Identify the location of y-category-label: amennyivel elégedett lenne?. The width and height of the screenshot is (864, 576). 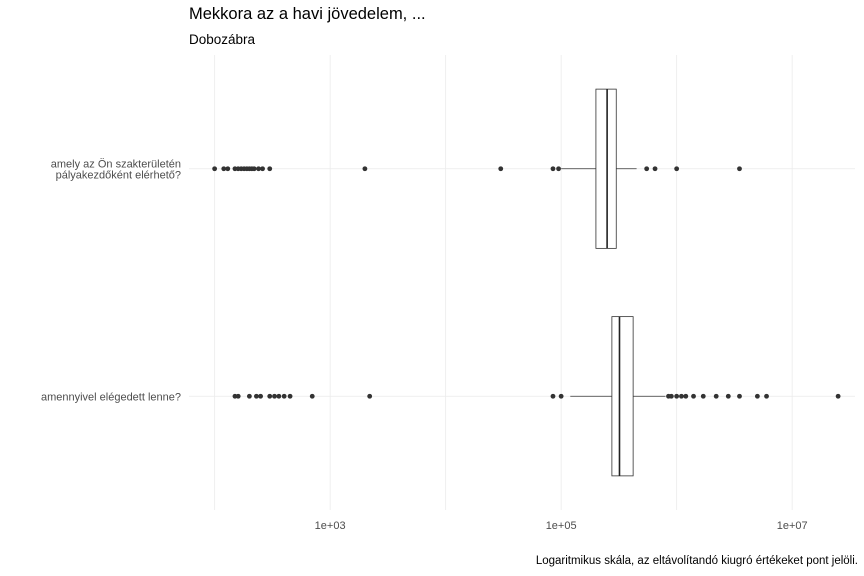
(111, 397).